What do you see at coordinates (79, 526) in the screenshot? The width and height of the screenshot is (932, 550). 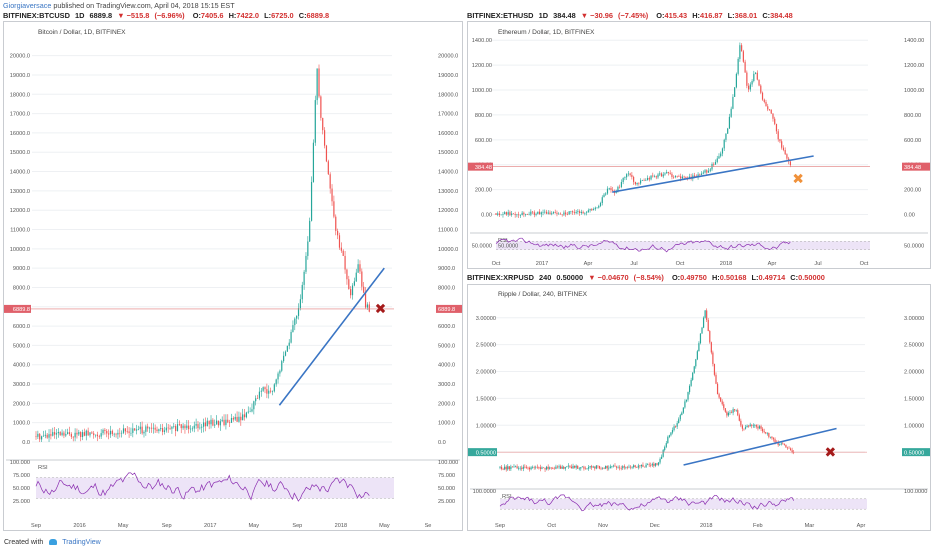 I see `x-tick-label: 2016` at bounding box center [79, 526].